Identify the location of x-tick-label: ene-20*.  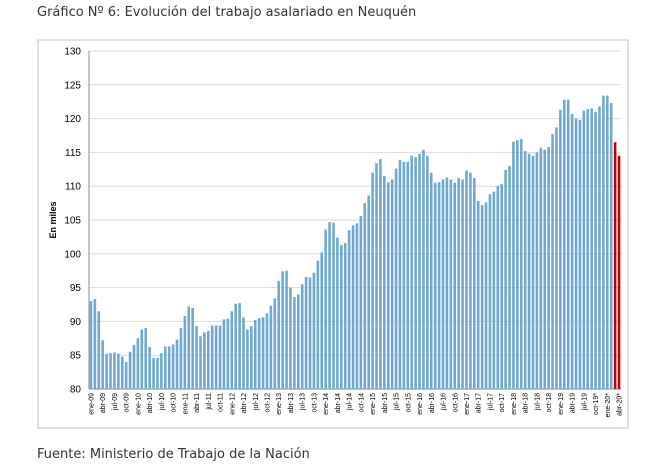
(608, 405).